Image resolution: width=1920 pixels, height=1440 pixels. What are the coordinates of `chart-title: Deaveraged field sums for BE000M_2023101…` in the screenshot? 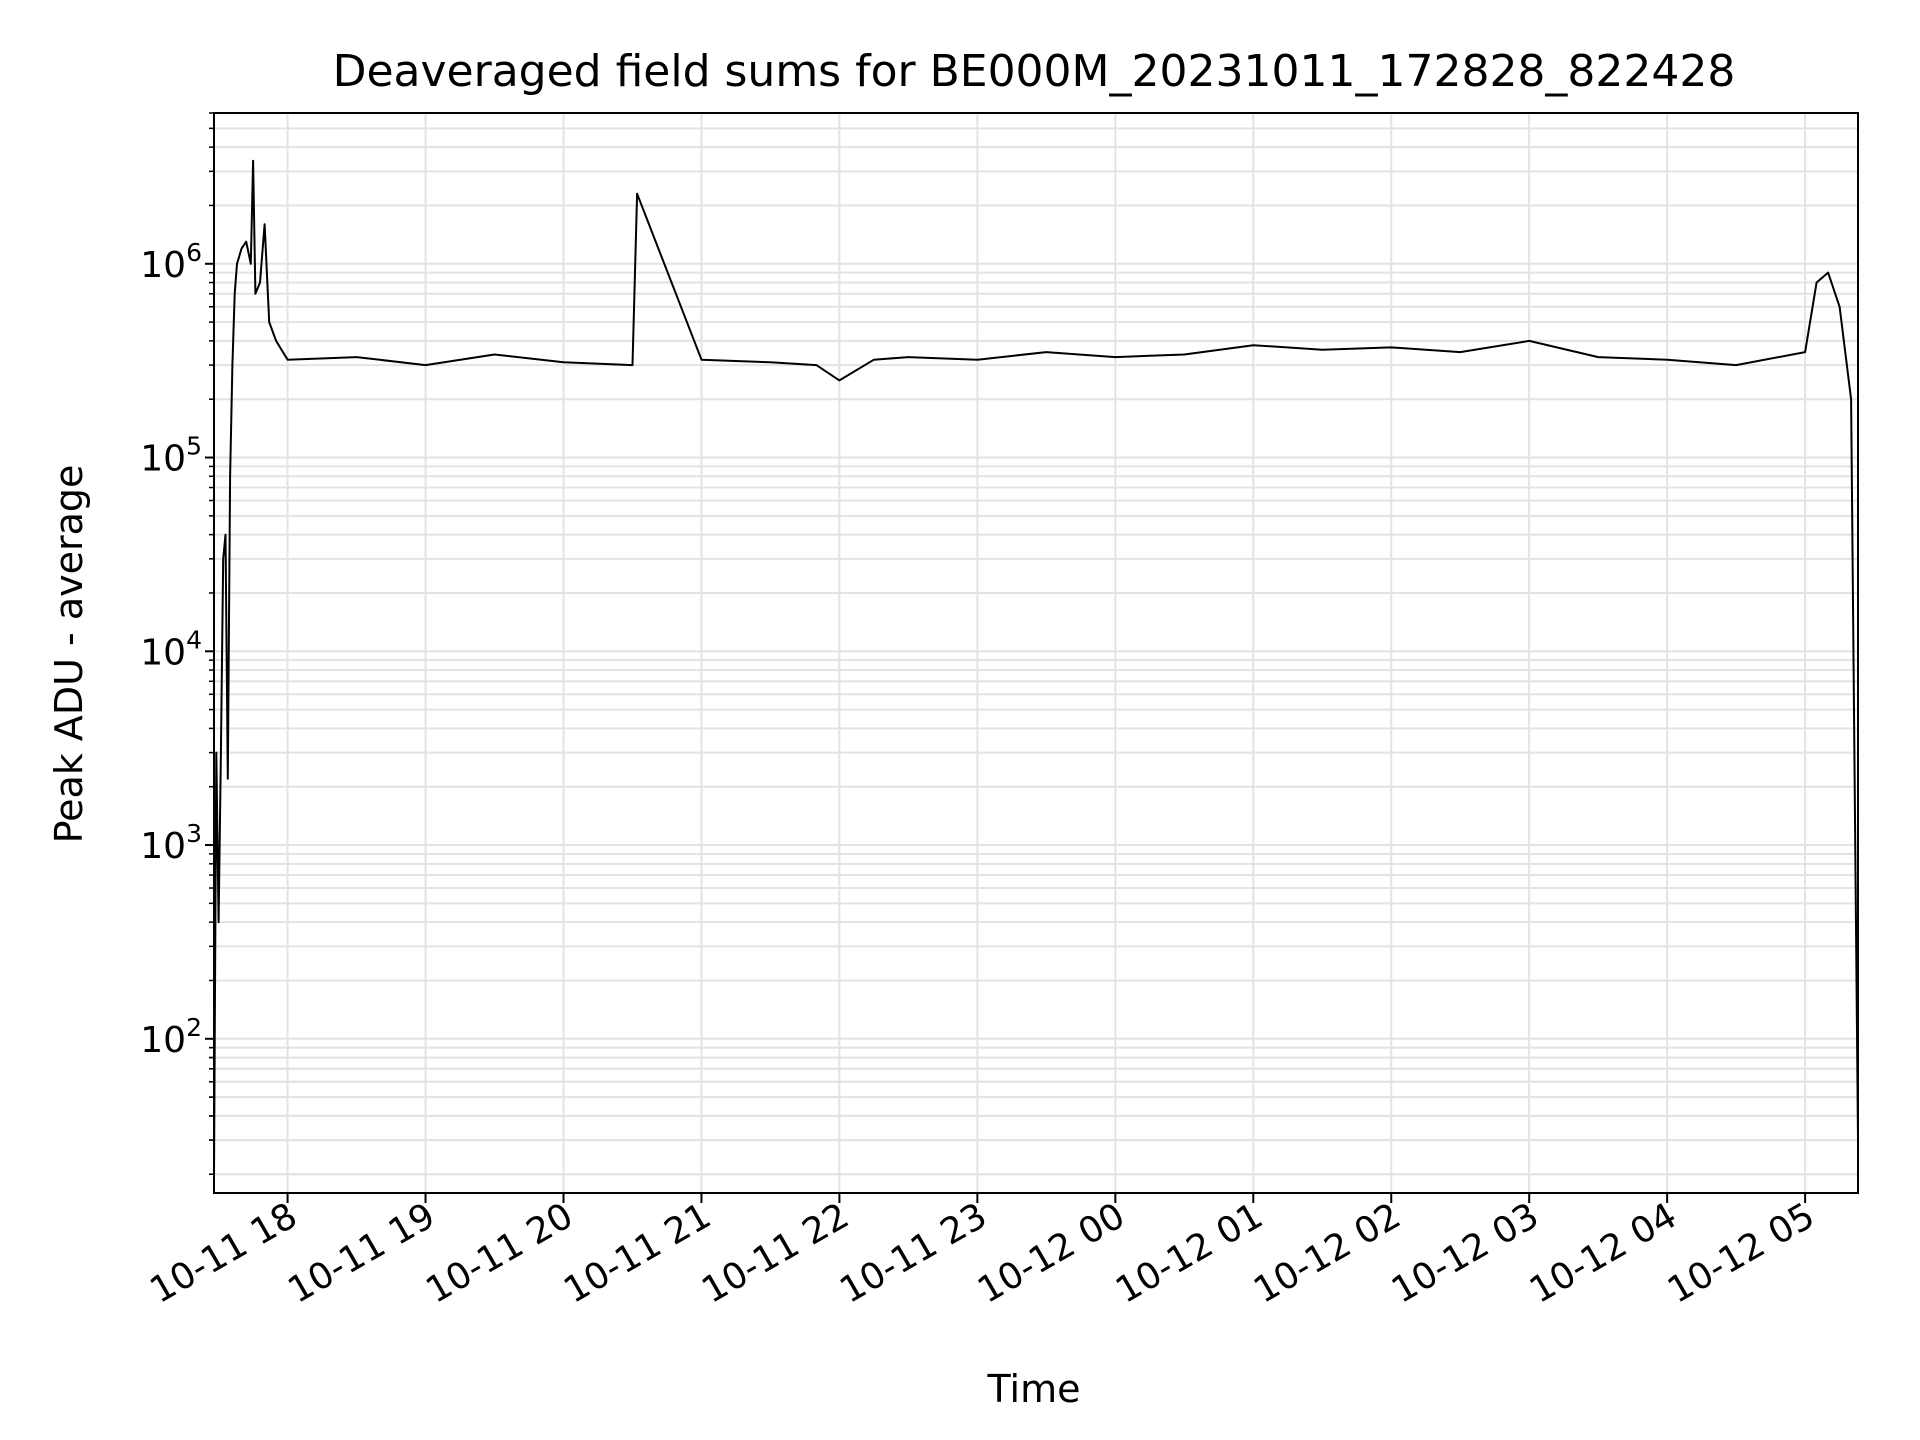 It's located at (1034, 71).